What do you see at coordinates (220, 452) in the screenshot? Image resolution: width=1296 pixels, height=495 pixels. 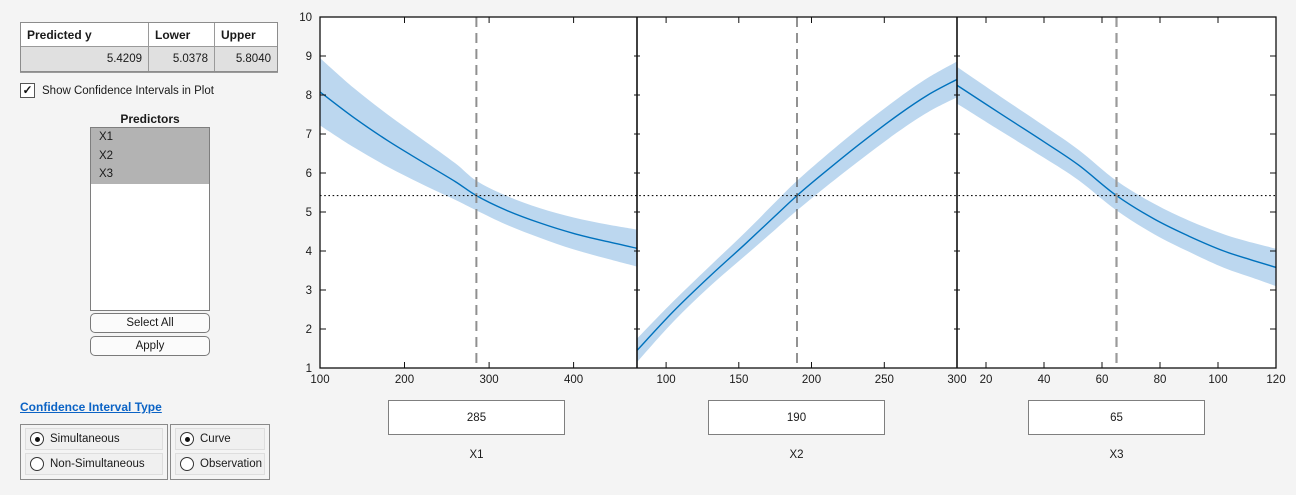 I see `ci-kind-group: Curve Observation` at bounding box center [220, 452].